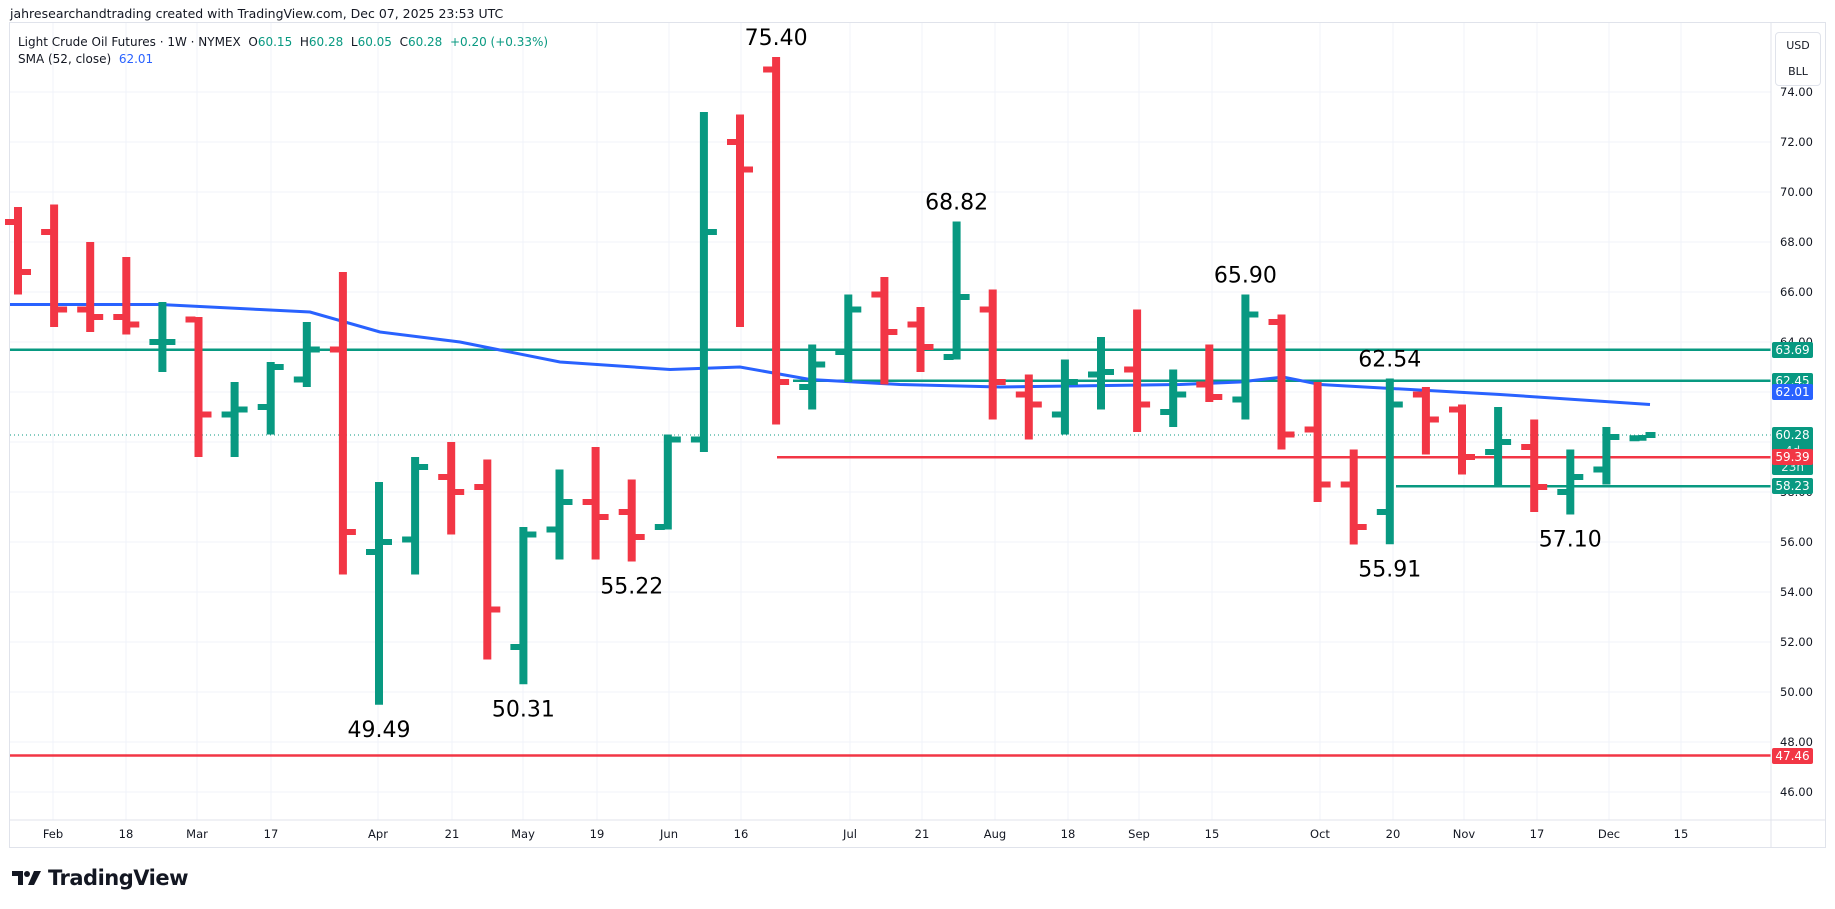  What do you see at coordinates (1792, 349) in the screenshot?
I see `price-tag-value: 63.69` at bounding box center [1792, 349].